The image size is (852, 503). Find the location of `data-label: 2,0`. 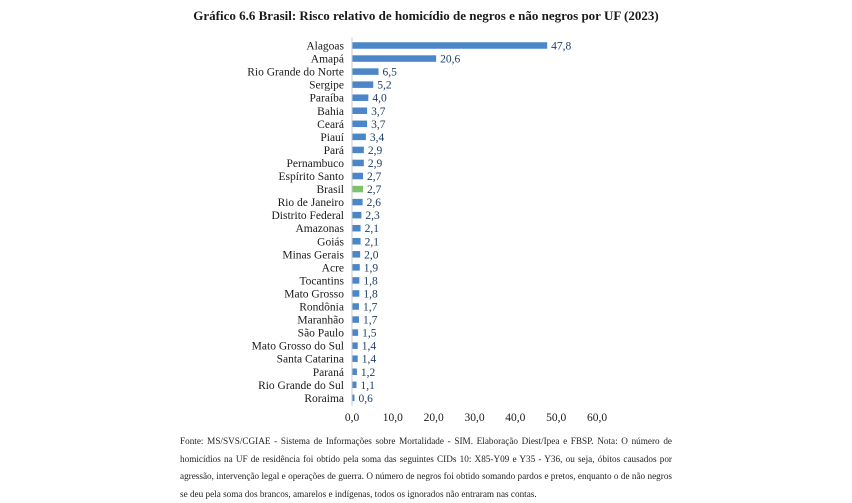

data-label: 2,0 is located at coordinates (371, 255).